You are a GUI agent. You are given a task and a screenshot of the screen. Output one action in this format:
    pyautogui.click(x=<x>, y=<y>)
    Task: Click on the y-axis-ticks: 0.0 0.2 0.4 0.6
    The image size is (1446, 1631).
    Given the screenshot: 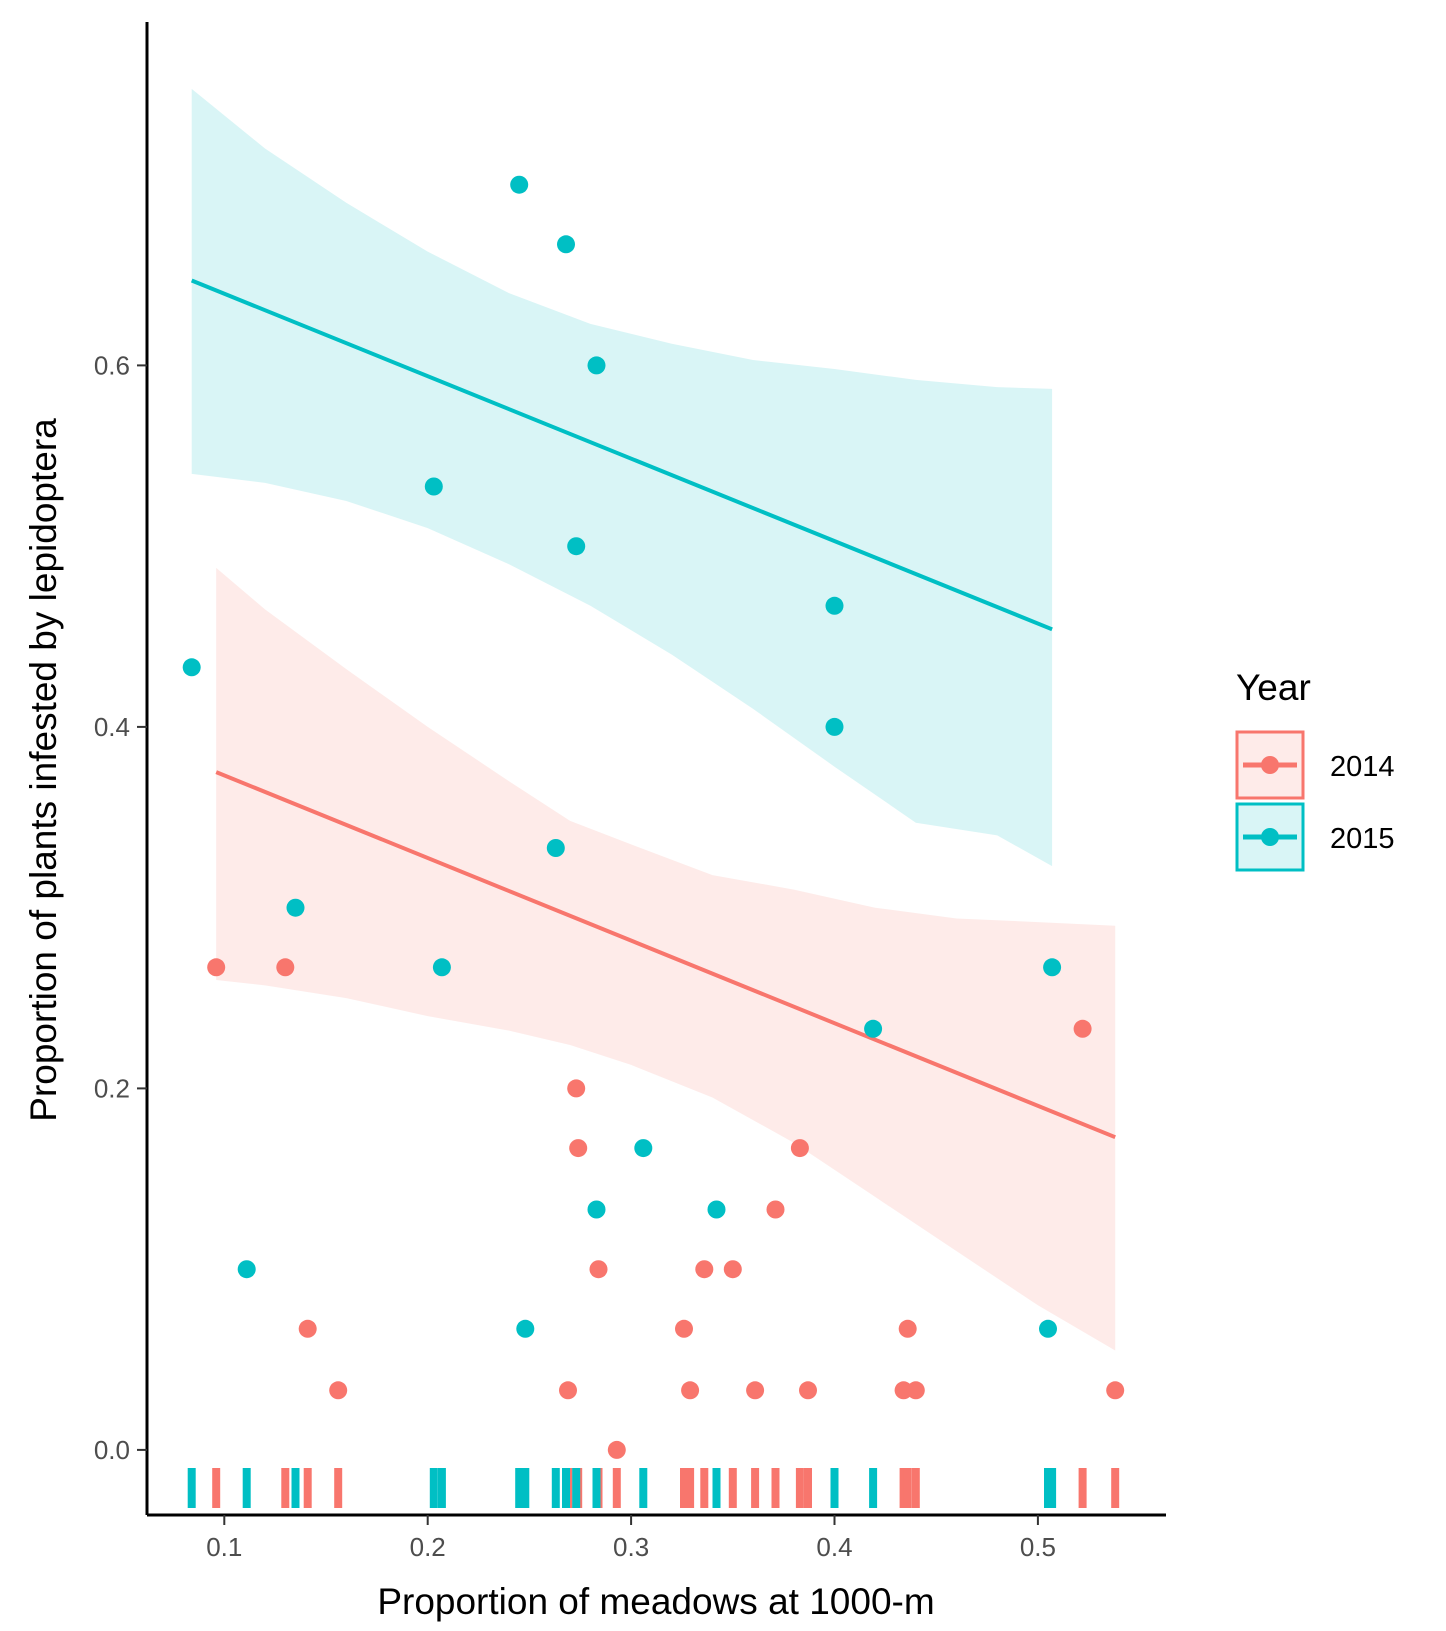 What is the action you would take?
    pyautogui.click(x=120, y=907)
    